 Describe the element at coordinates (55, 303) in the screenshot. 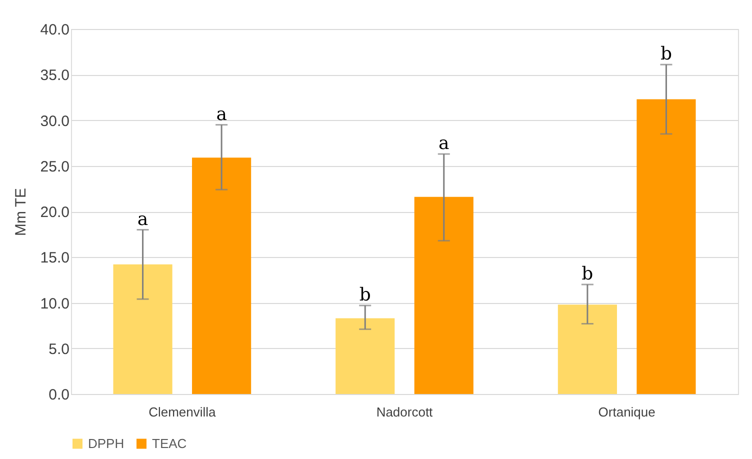

I see `y-tick-label: 10.0` at that location.